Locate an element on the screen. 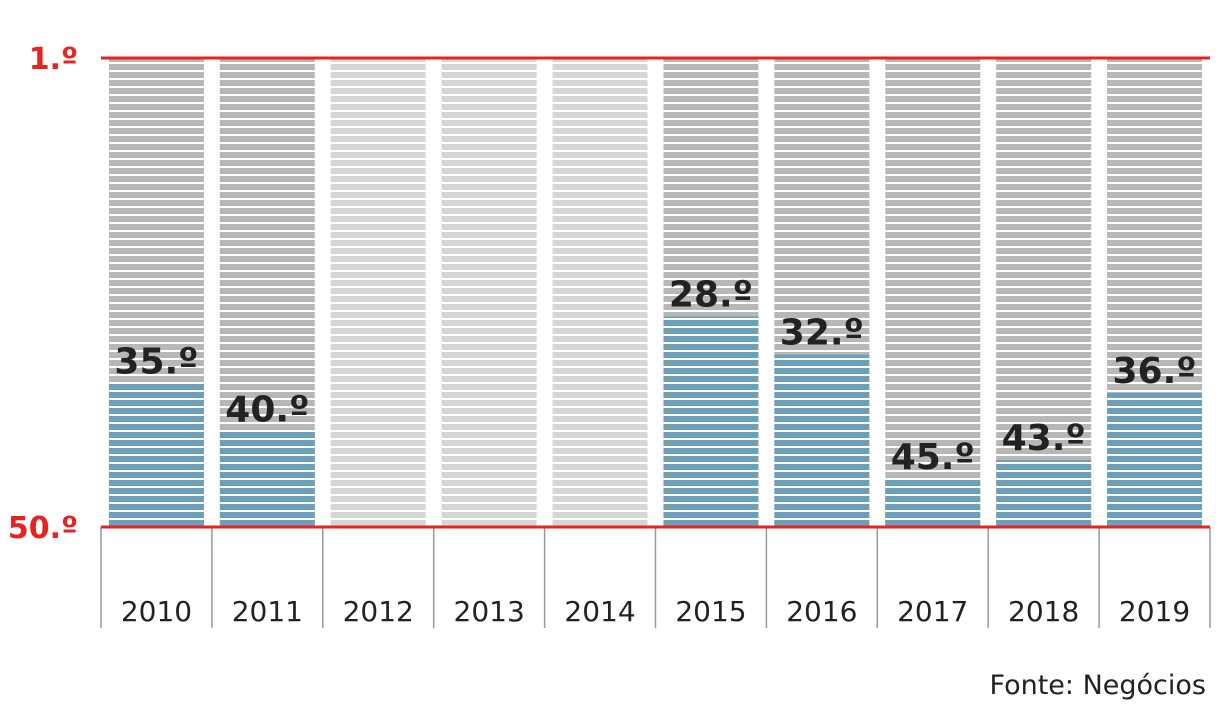 The image size is (1220, 718). y-tick-label-top: 1.º is located at coordinates (53, 59).